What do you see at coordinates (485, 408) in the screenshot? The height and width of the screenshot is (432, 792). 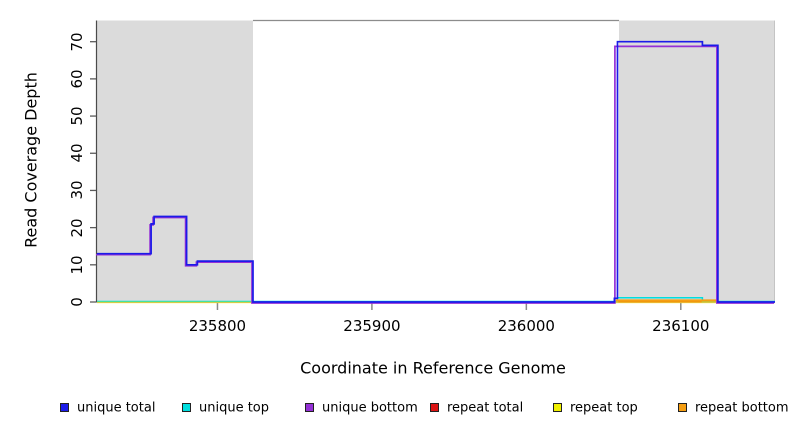 I see `legend-label-repeat-total: repeat total` at bounding box center [485, 408].